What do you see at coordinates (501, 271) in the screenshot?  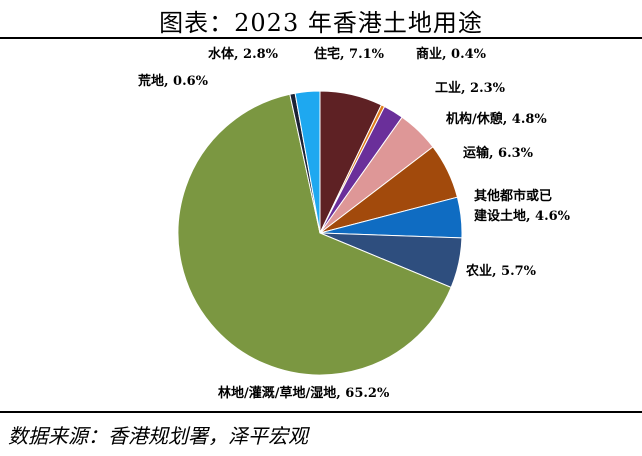 I see `slice-label: 农业, 5.7%` at bounding box center [501, 271].